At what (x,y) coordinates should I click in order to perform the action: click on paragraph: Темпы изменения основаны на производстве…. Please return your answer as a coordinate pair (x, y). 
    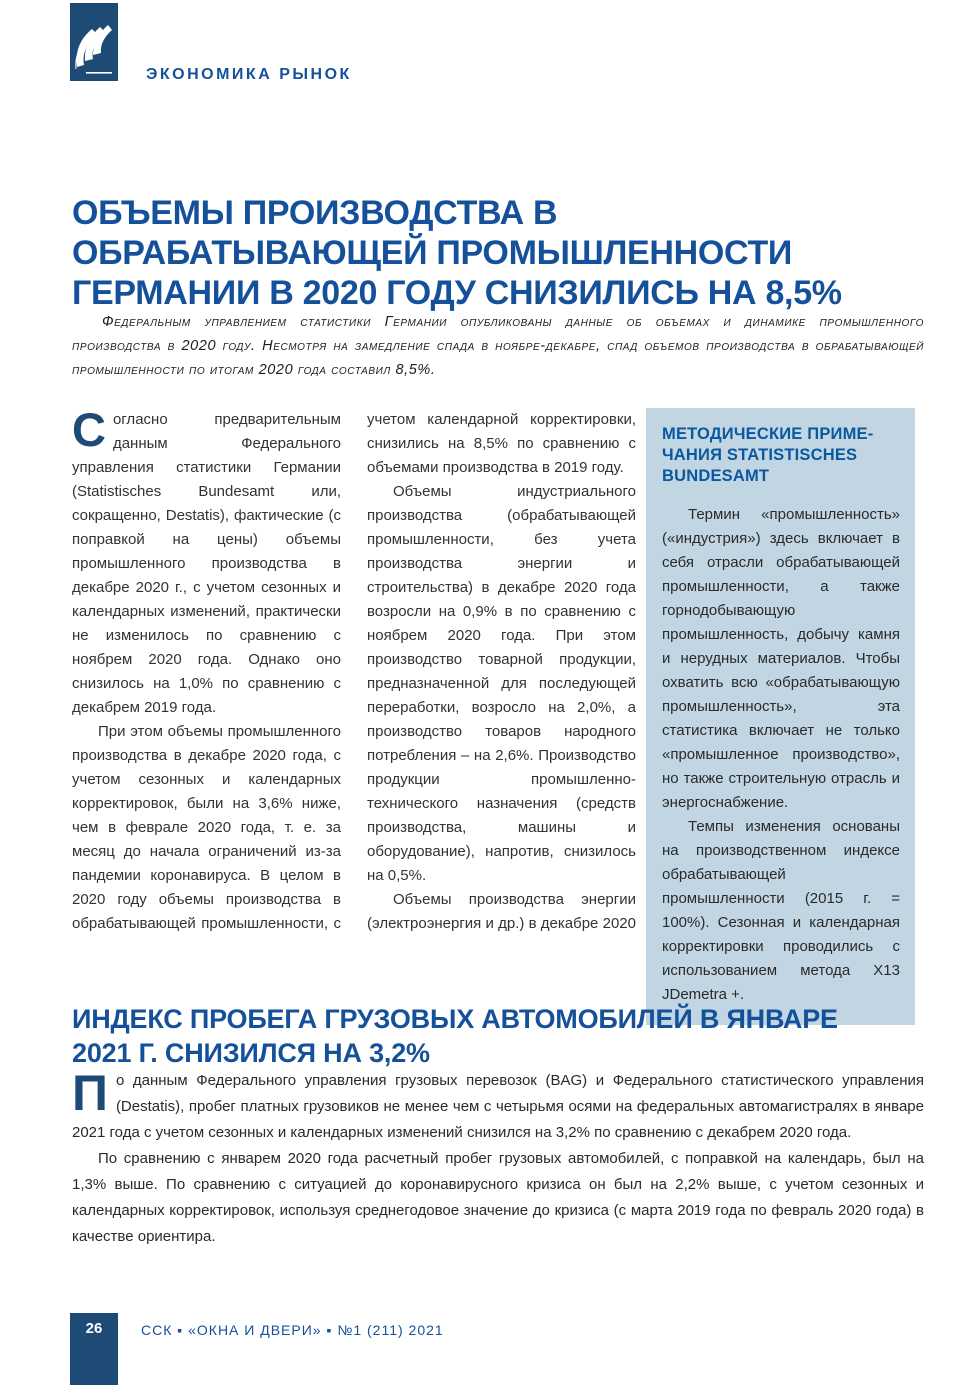
    Looking at the image, I should click on (781, 910).